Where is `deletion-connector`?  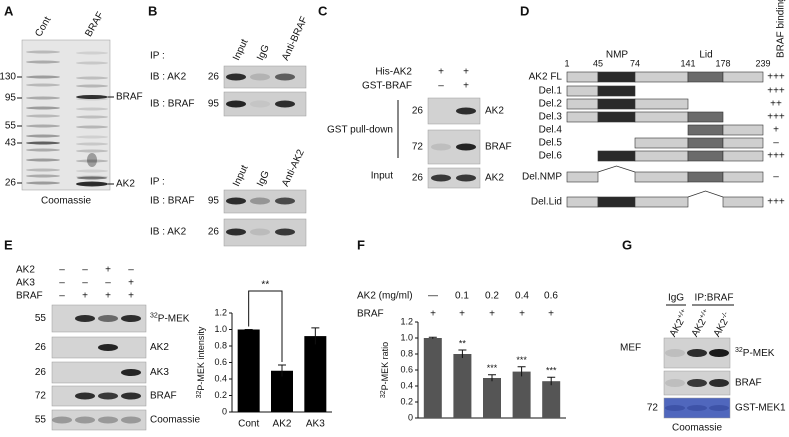
deletion-connector is located at coordinates (616, 169).